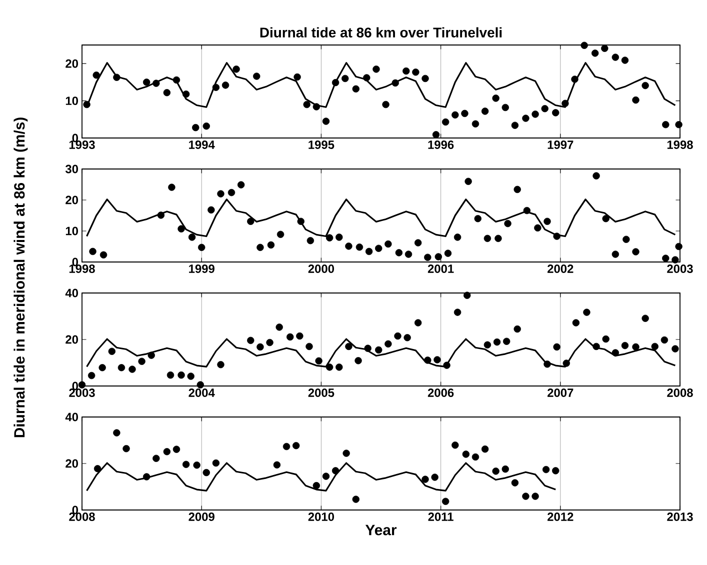 Image resolution: width=707 pixels, height=565 pixels. I want to click on x-tick-label: 2003, so click(82, 393).